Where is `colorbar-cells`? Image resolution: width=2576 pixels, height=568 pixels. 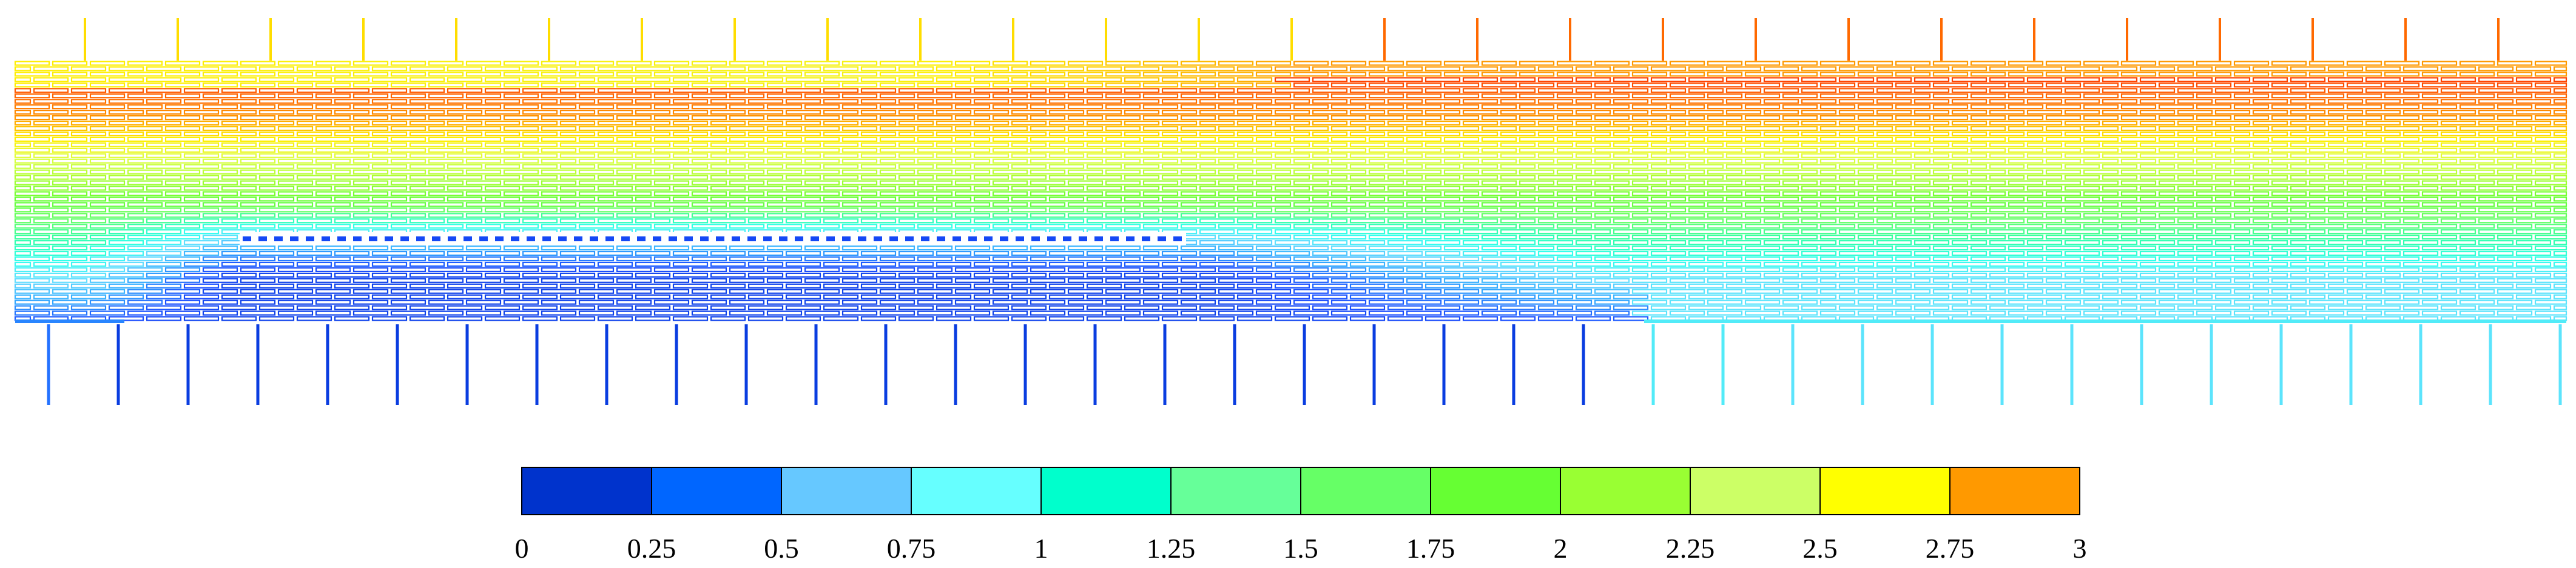 colorbar-cells is located at coordinates (1301, 491).